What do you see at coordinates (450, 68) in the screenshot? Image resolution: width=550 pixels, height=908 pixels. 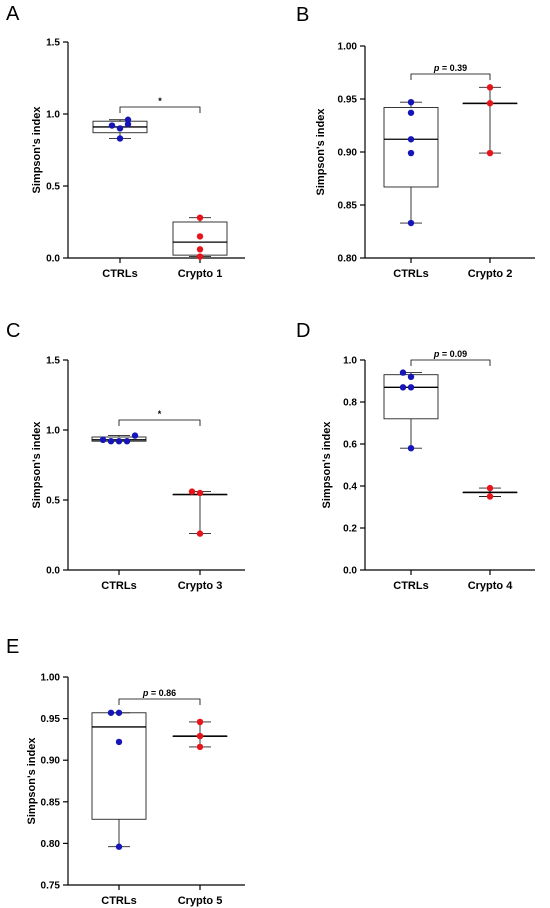 I see `significance-label: p = 0.39` at bounding box center [450, 68].